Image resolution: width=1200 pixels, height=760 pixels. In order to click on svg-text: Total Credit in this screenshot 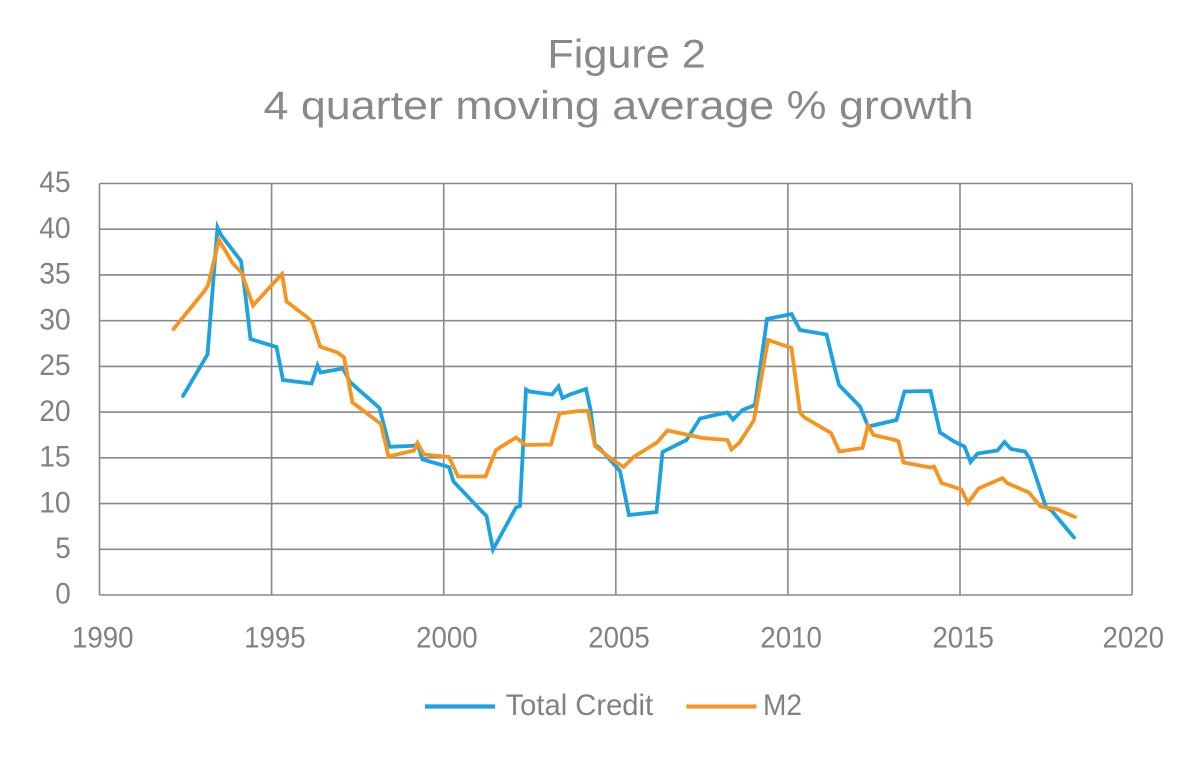, I will do `click(580, 705)`.